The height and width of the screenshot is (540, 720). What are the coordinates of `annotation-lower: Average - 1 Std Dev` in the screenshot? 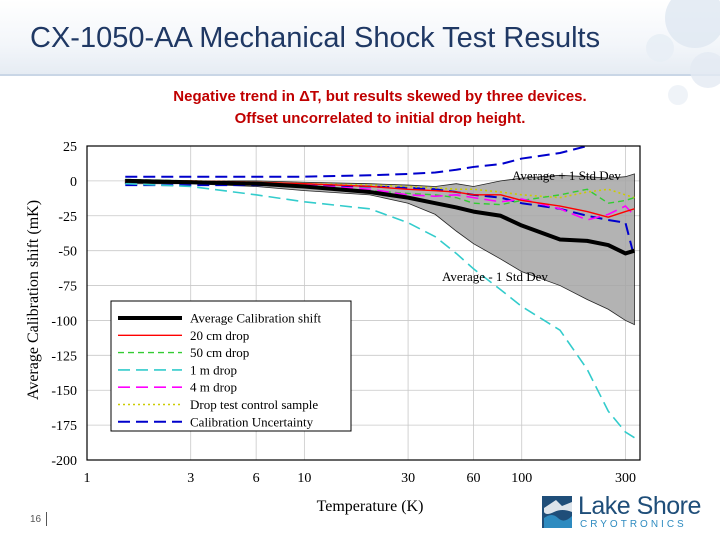 It's located at (495, 276).